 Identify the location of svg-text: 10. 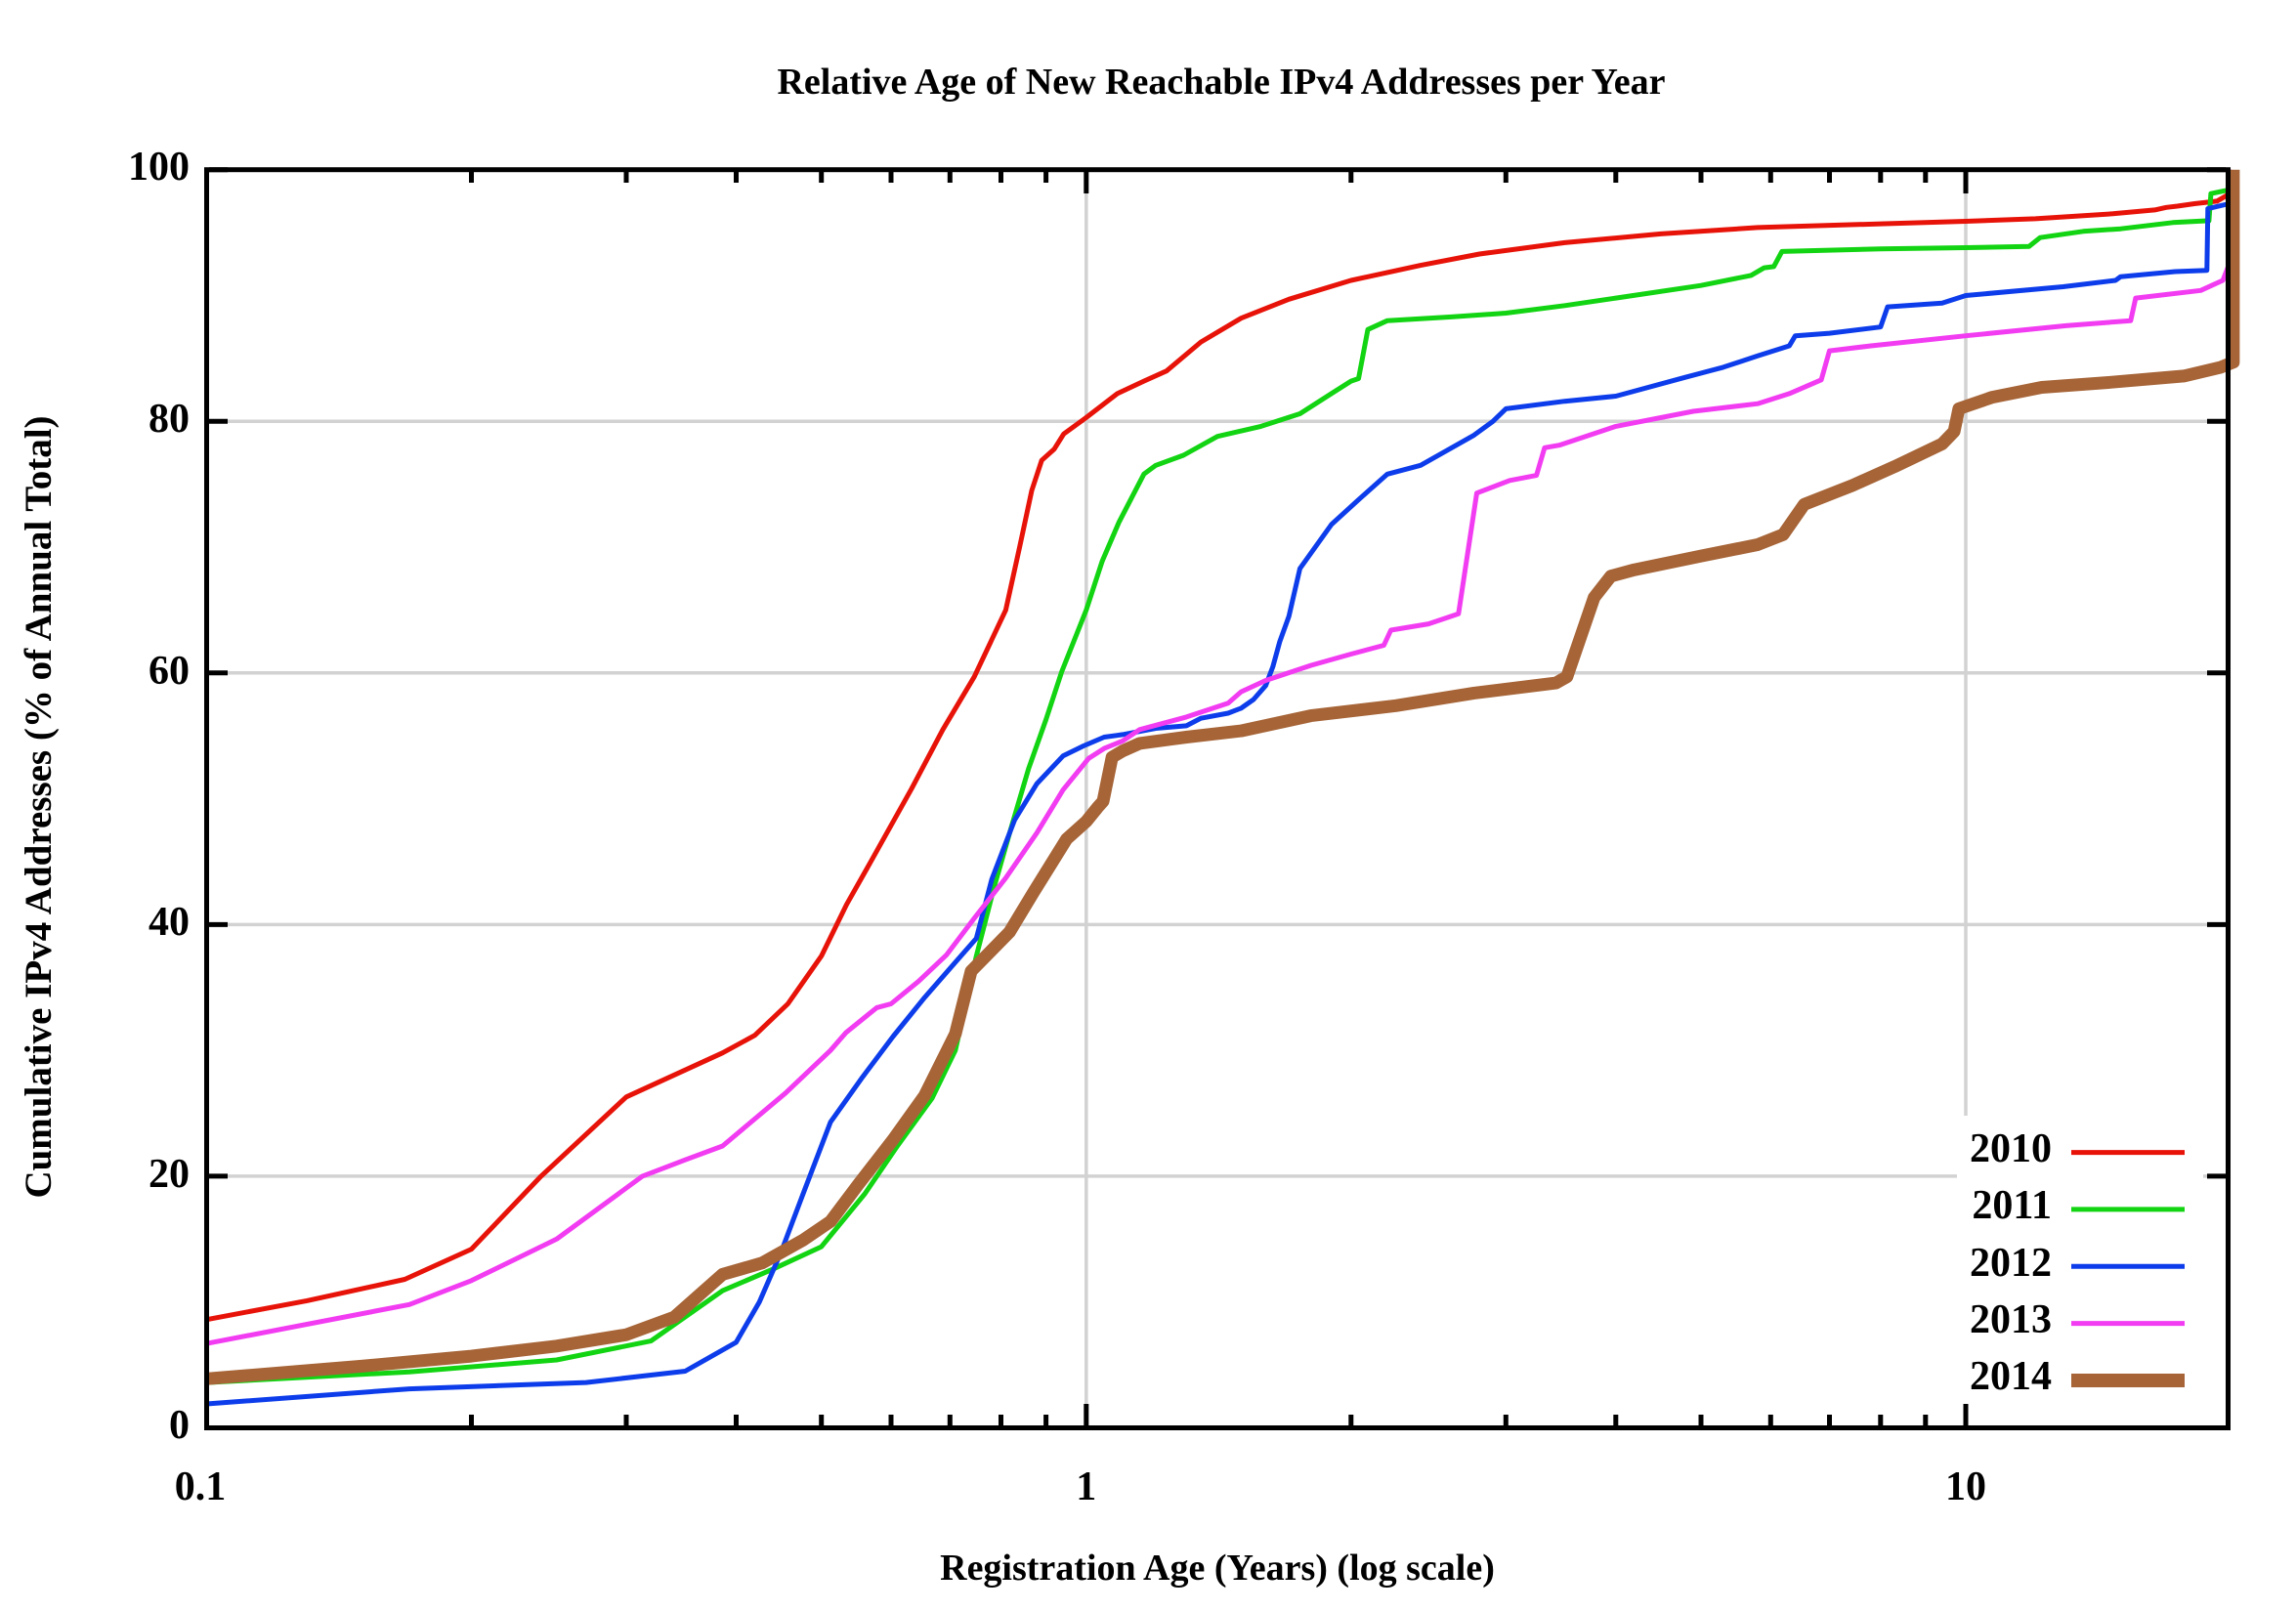
(1965, 1486).